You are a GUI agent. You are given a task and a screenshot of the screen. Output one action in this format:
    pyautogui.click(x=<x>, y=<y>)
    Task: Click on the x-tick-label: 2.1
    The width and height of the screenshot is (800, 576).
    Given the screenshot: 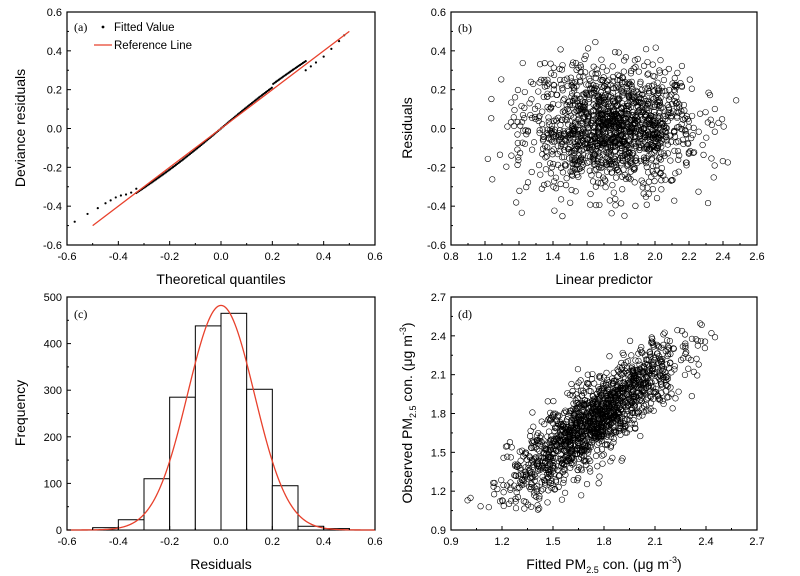 What is the action you would take?
    pyautogui.click(x=654, y=542)
    